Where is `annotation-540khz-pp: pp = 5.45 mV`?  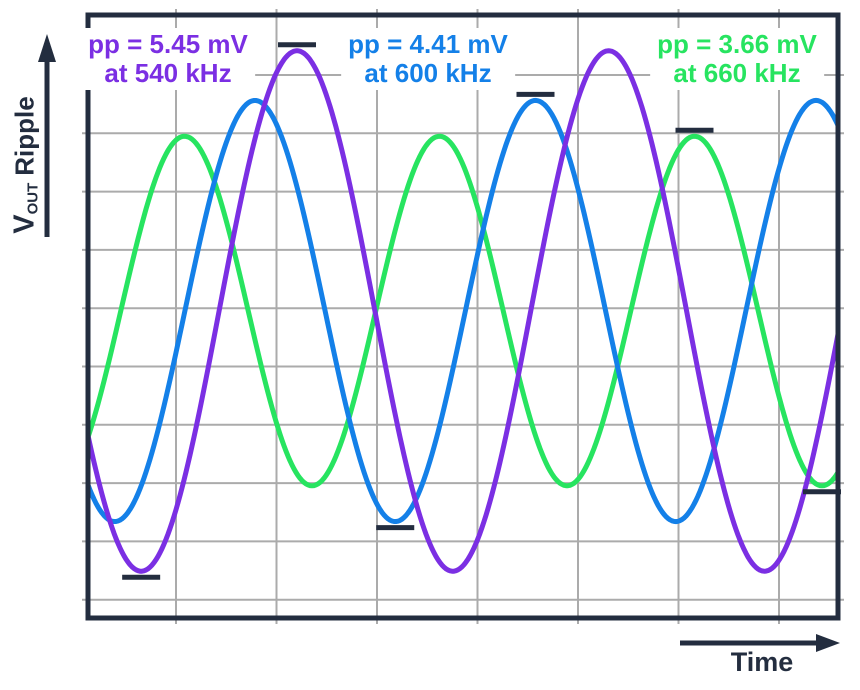 annotation-540khz-pp: pp = 5.45 mV is located at coordinates (168, 44).